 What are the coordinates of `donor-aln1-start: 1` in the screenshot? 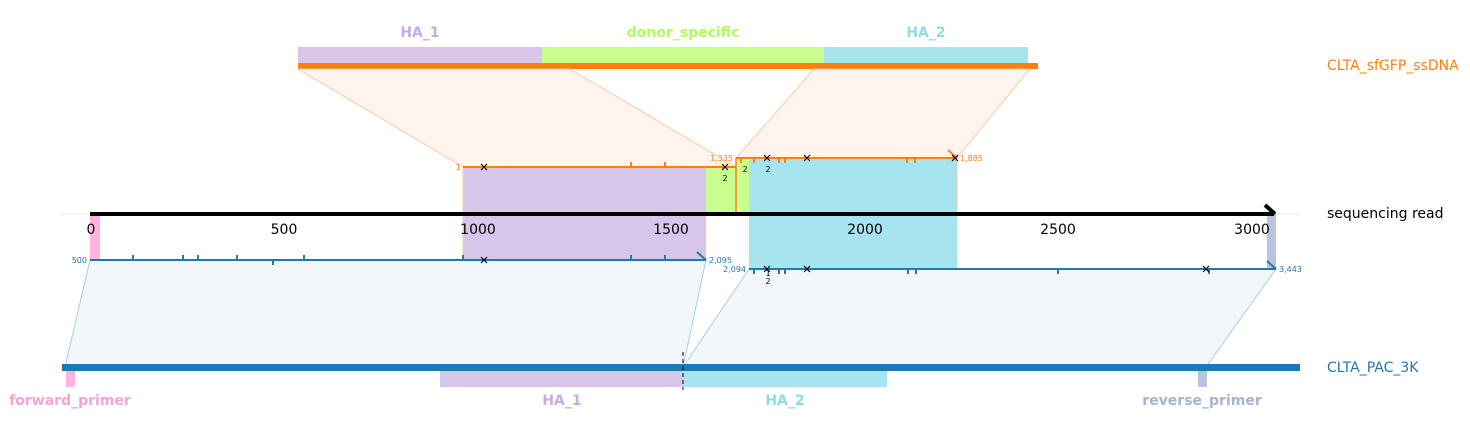 It's located at (458, 167).